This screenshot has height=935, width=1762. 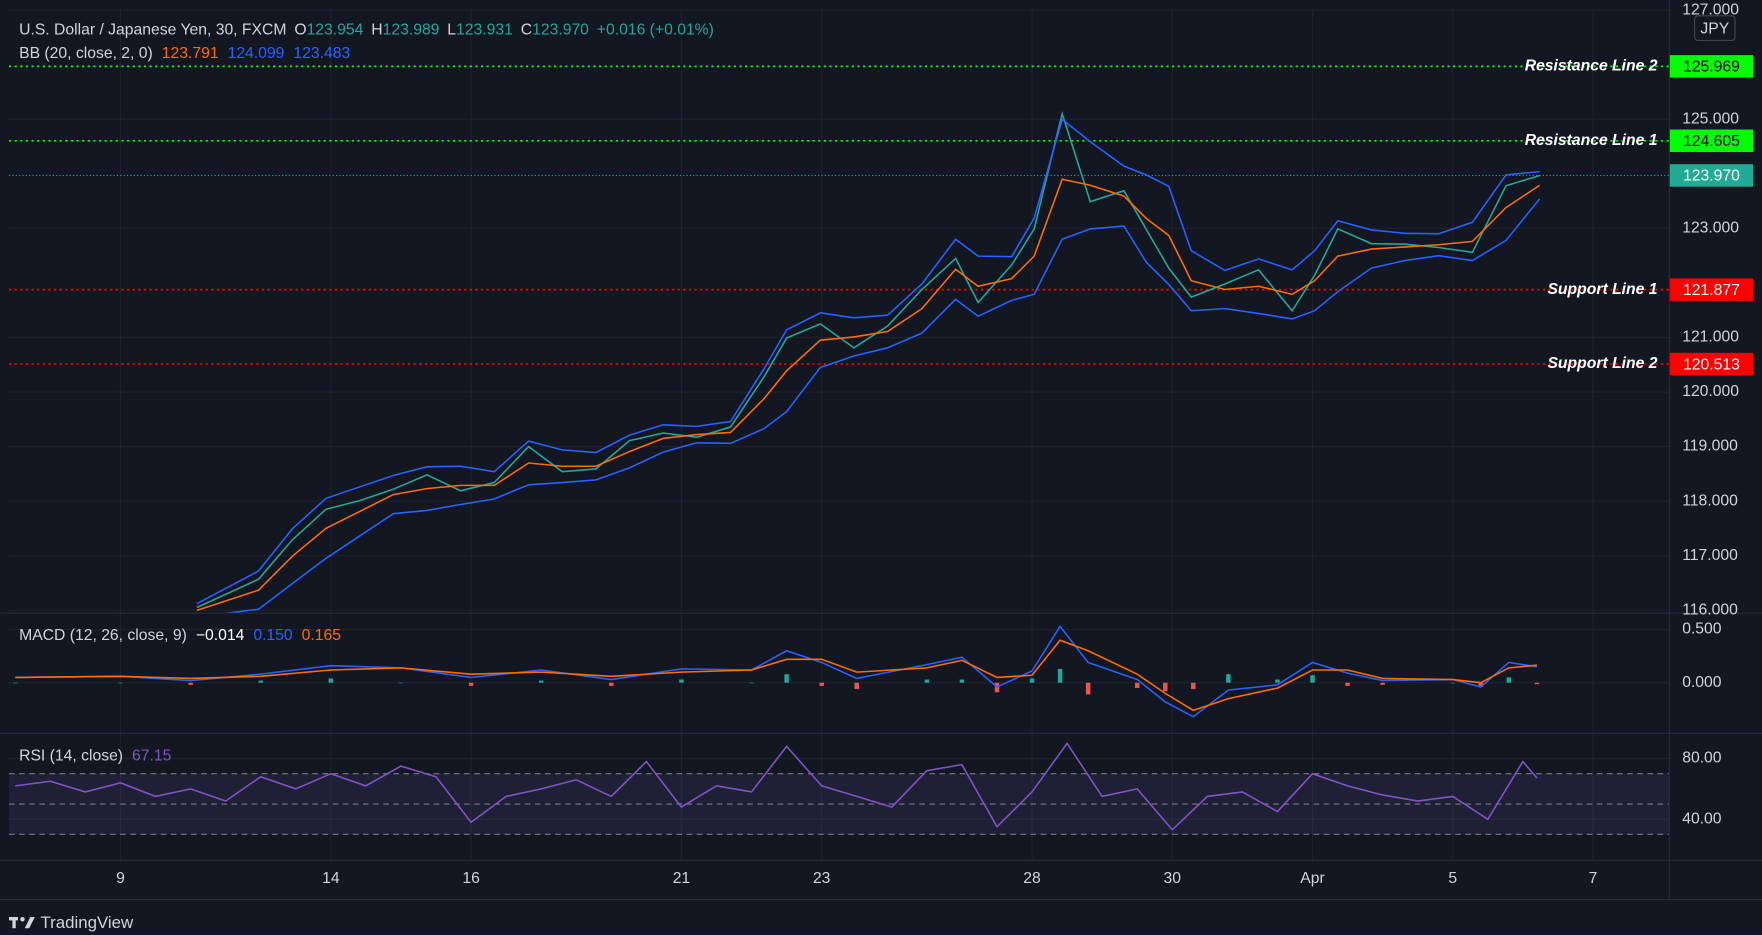 I want to click on x-tick-label: 9, so click(x=120, y=878).